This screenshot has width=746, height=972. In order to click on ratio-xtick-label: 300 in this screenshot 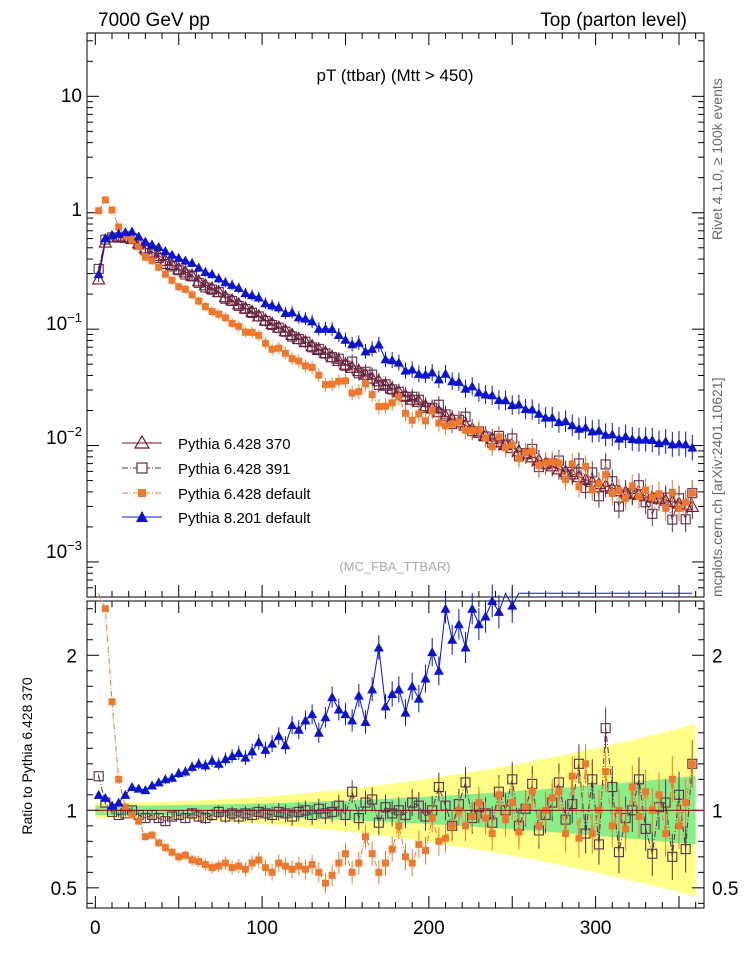, I will do `click(596, 928)`.